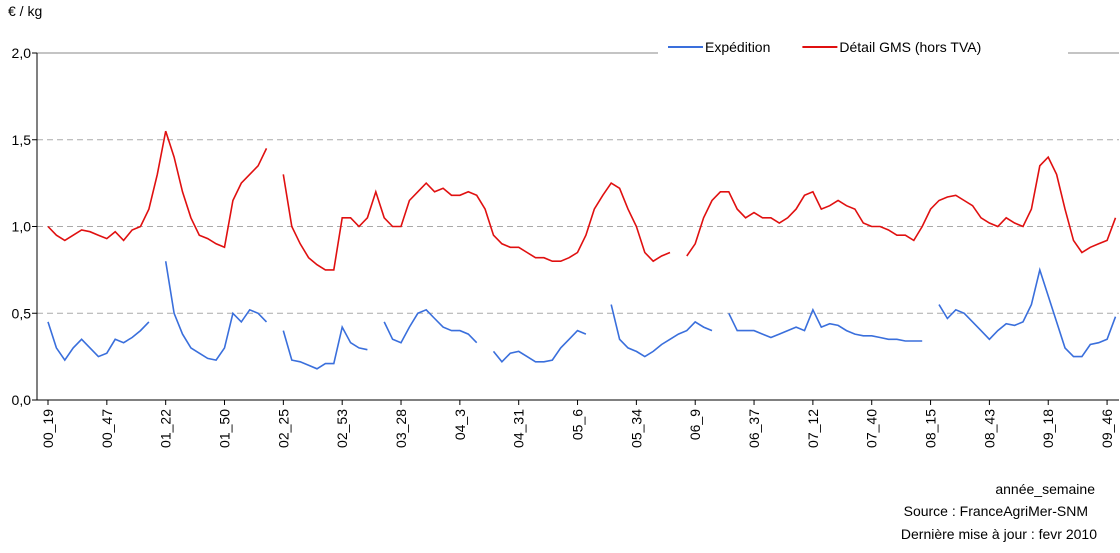  Describe the element at coordinates (283, 428) in the screenshot. I see `x-tick-label: 02_25` at that location.